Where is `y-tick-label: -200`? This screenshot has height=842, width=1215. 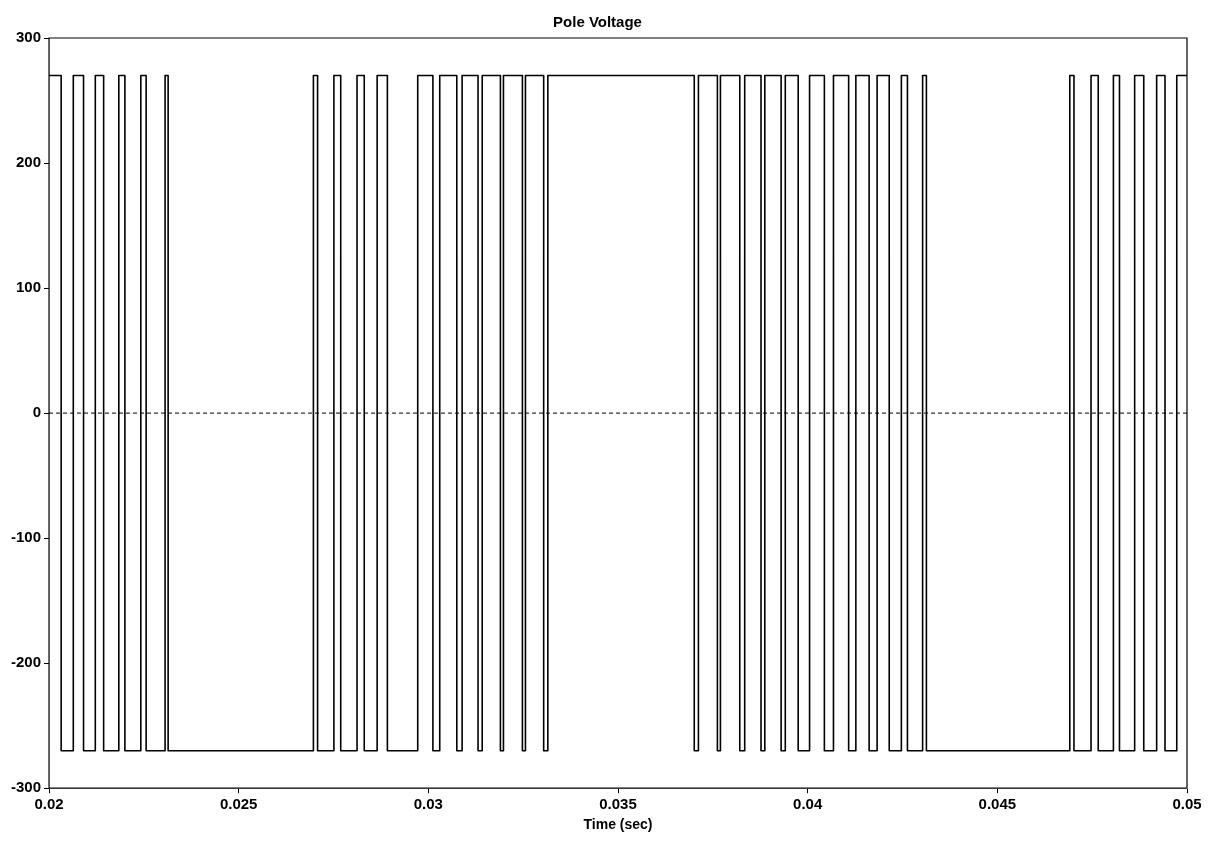
y-tick-label: -200 is located at coordinates (26, 662).